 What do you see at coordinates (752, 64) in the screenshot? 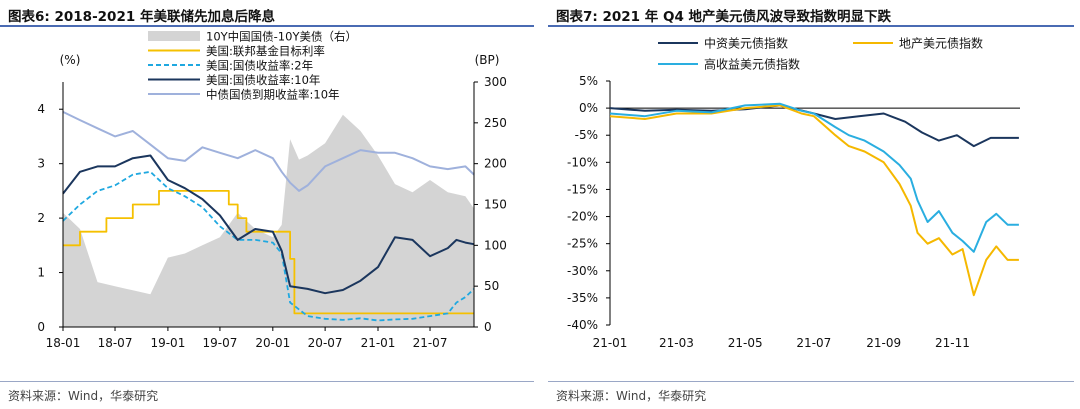
I see `legend-label: 高收益美元债指数` at bounding box center [752, 64].